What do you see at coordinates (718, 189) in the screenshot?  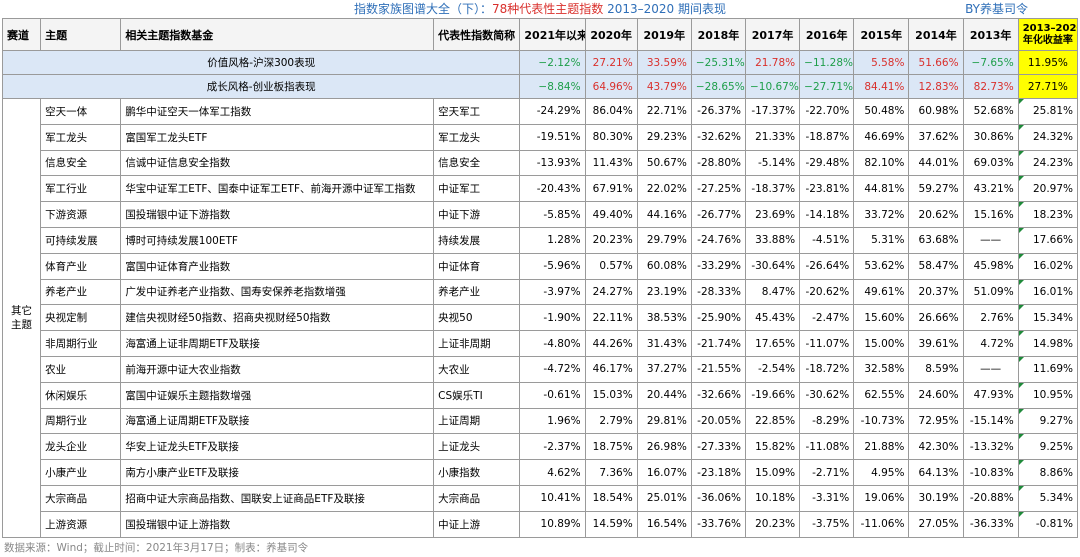 I see `return-value: -27.25%` at bounding box center [718, 189].